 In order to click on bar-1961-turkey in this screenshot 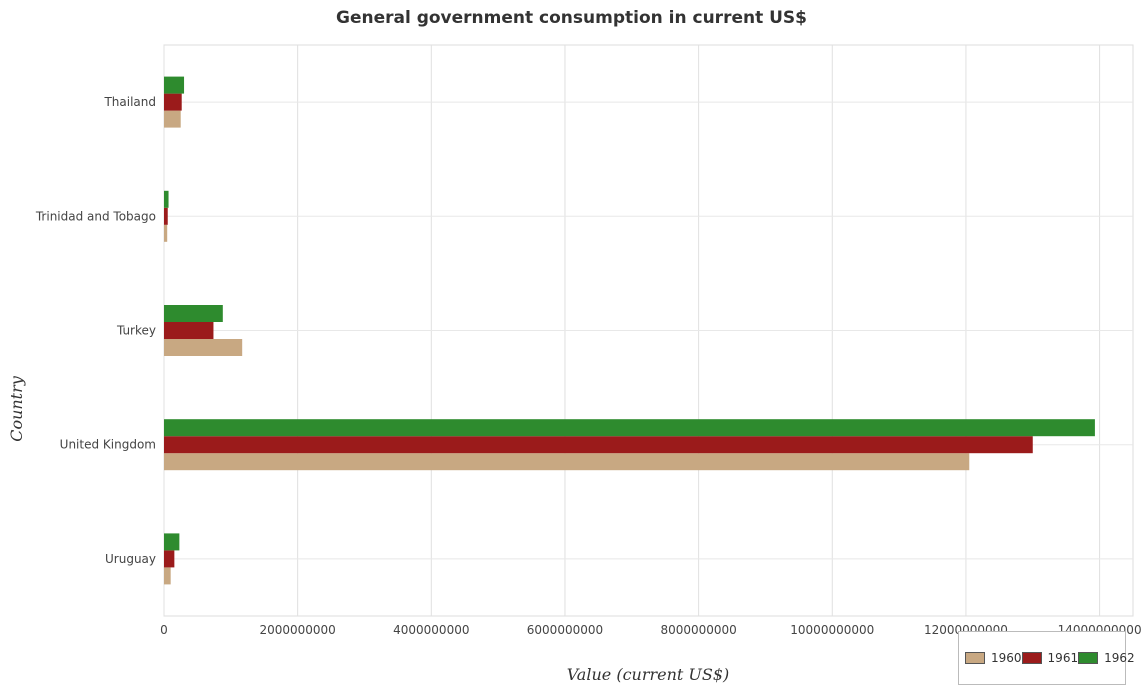, I will do `click(189, 330)`.